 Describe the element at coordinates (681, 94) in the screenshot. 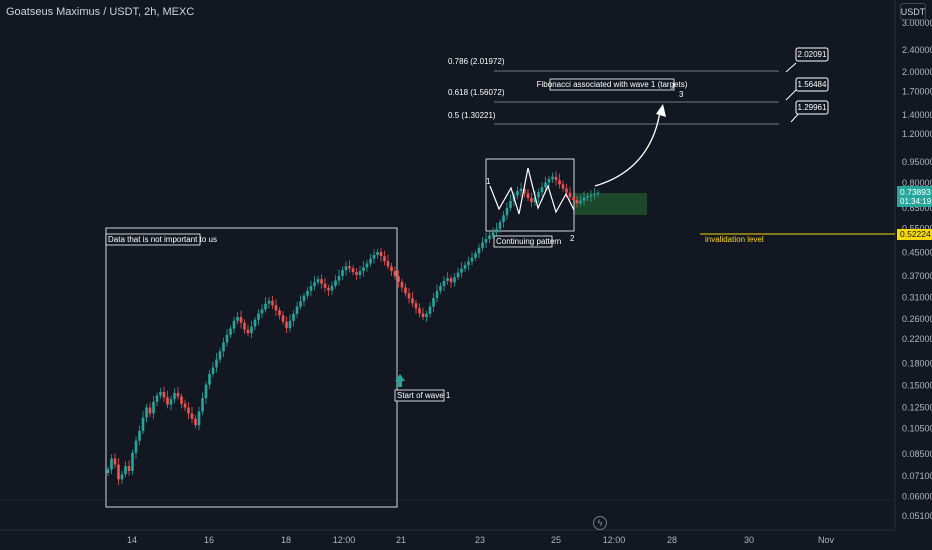

I see `wave-3-marker: 3` at that location.